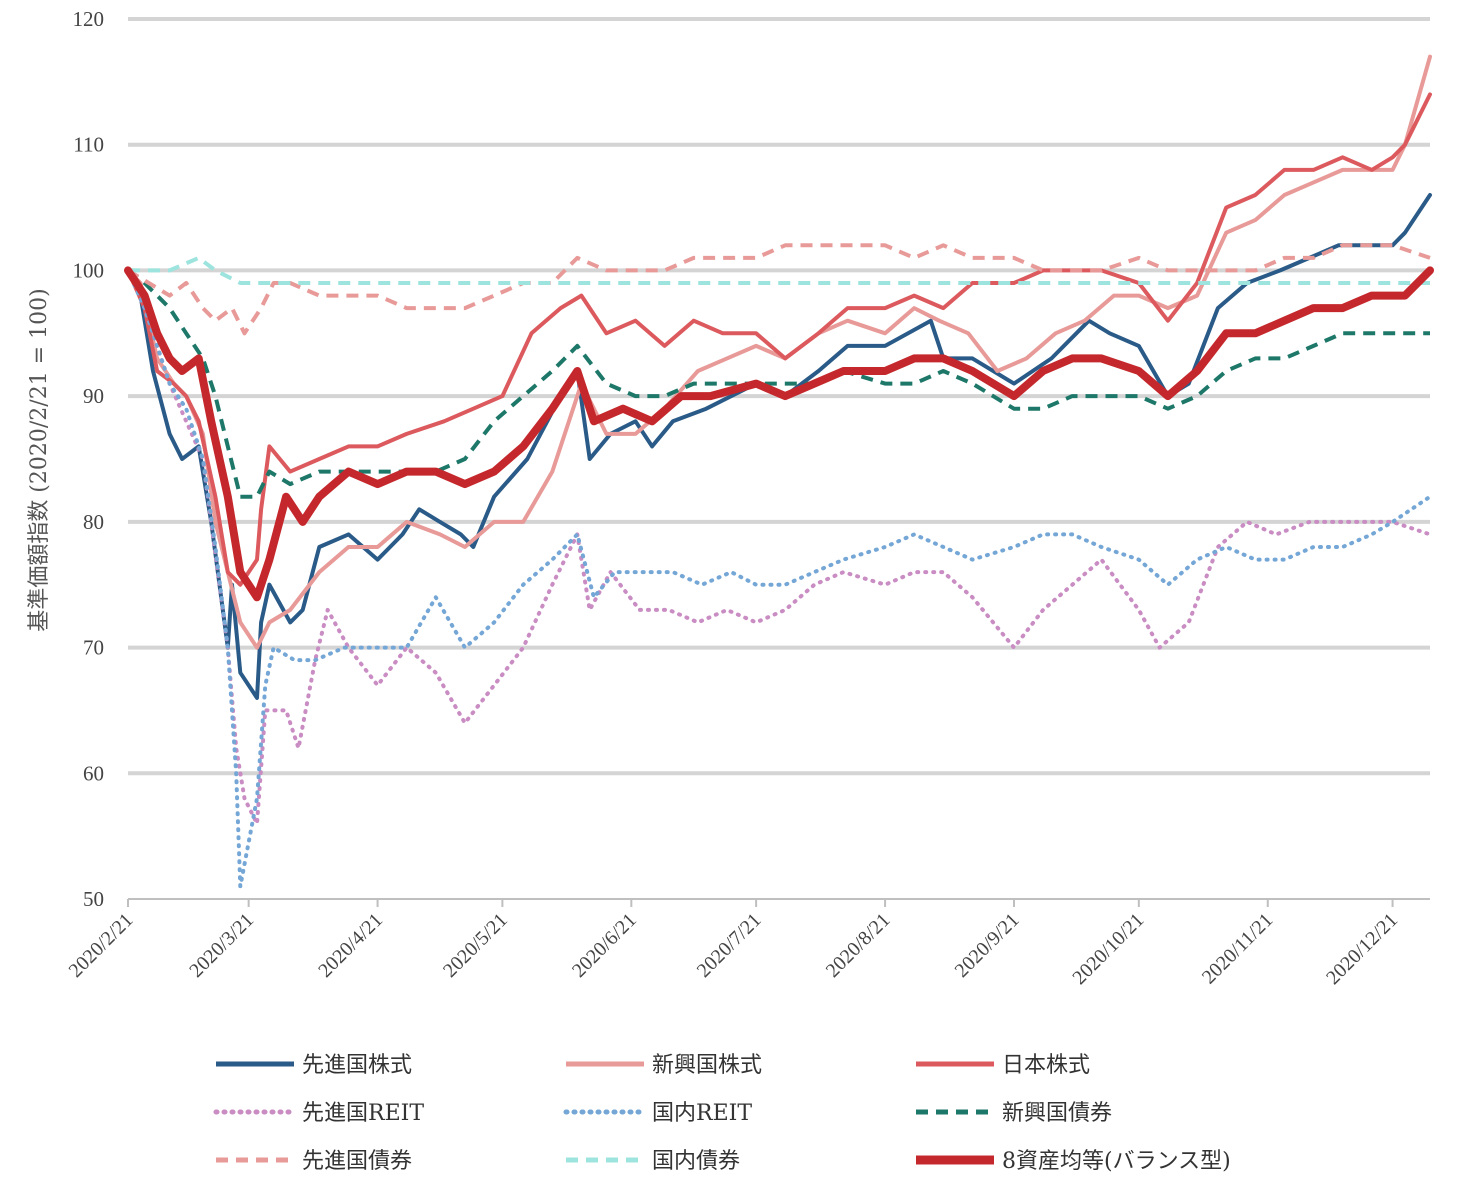 The height and width of the screenshot is (1184, 1462). I want to click on legend-label: 日本株式, so click(1046, 1065).